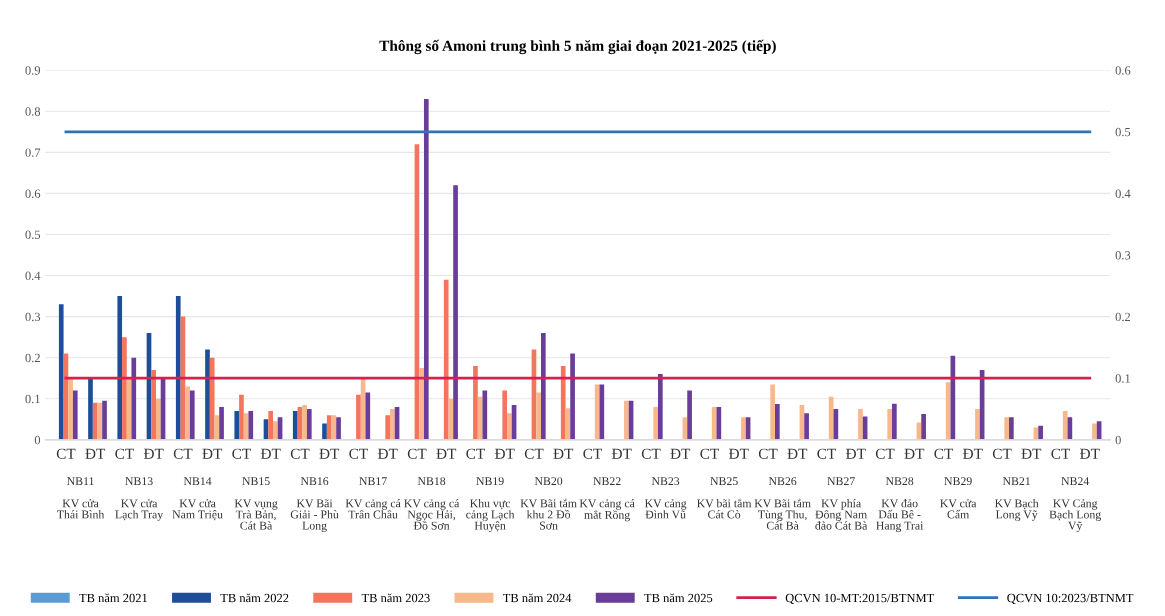  I want to click on y-tick-label: 0.3, so click(33, 317).